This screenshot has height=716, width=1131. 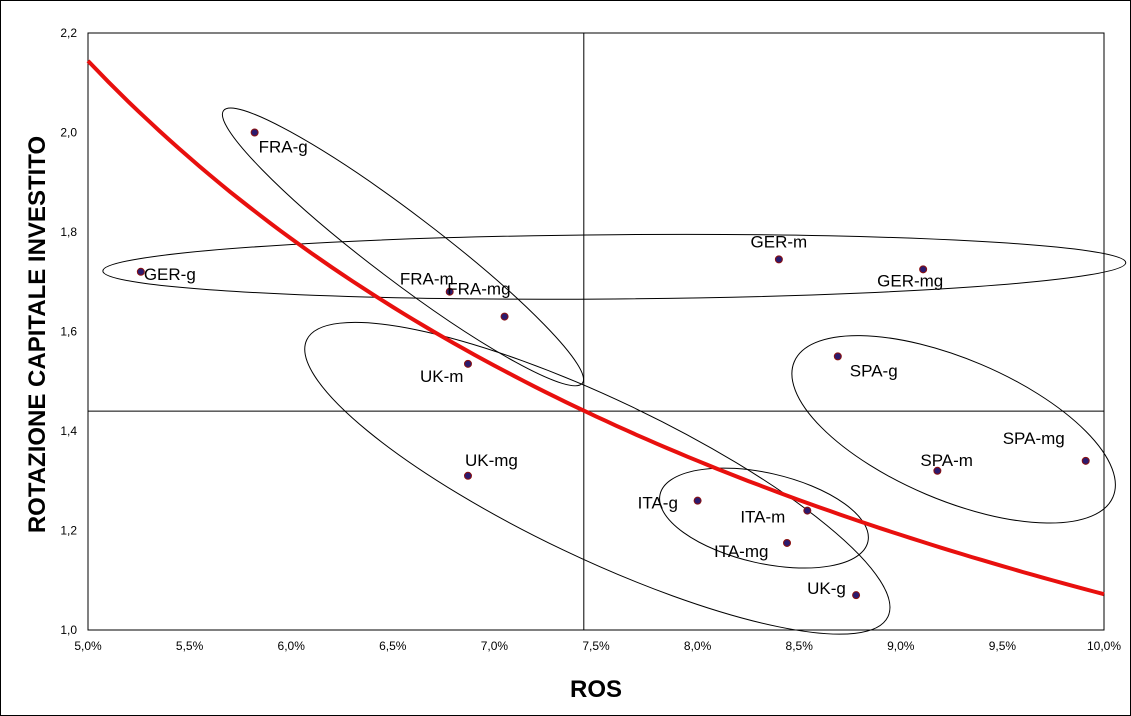 I want to click on point-label: UK-g, so click(x=826, y=588).